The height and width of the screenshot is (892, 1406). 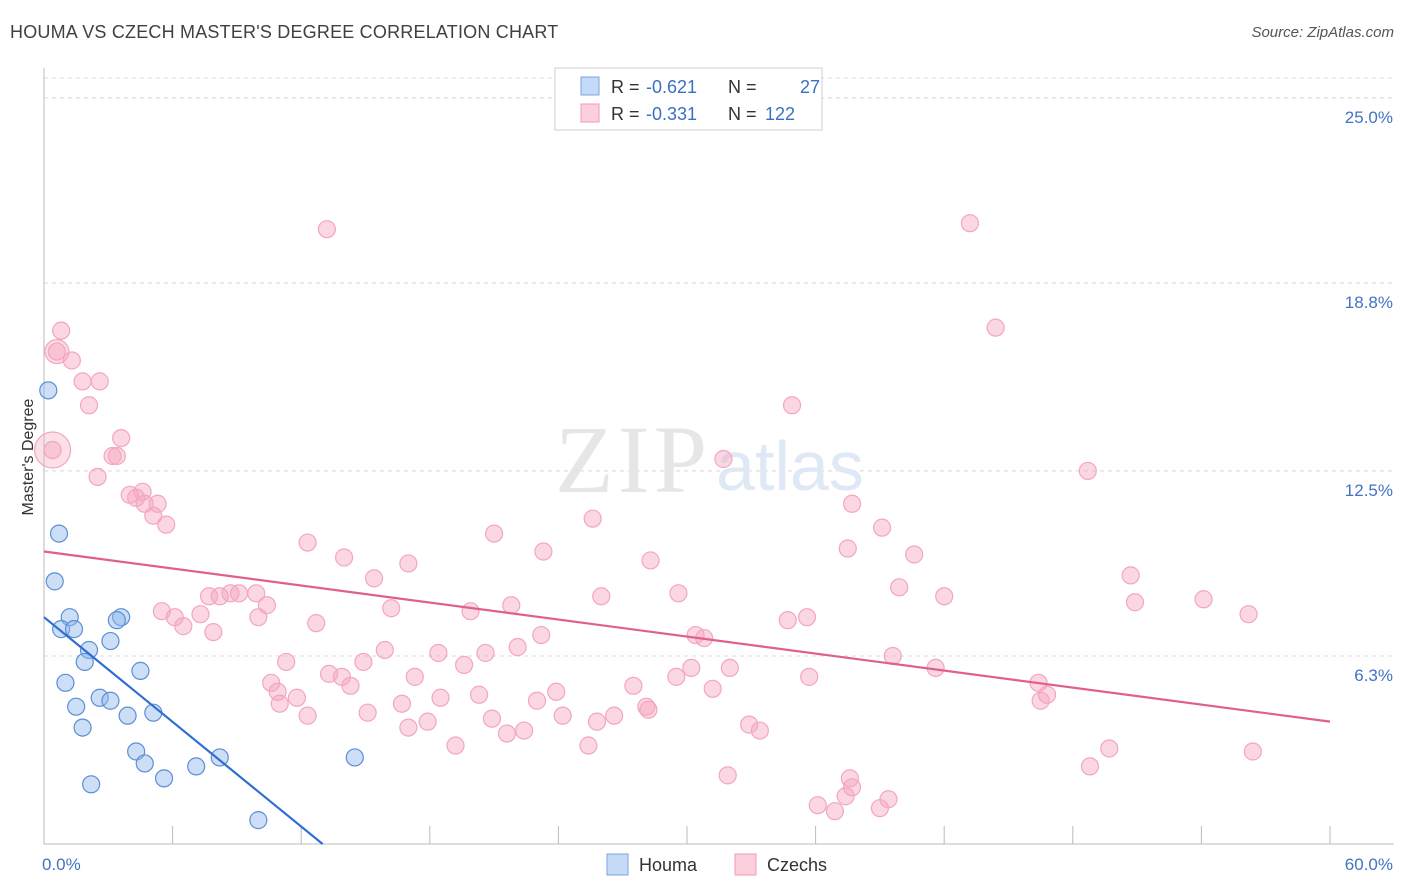 I want to click on y-tick-label: 18.8%, so click(x=1369, y=302).